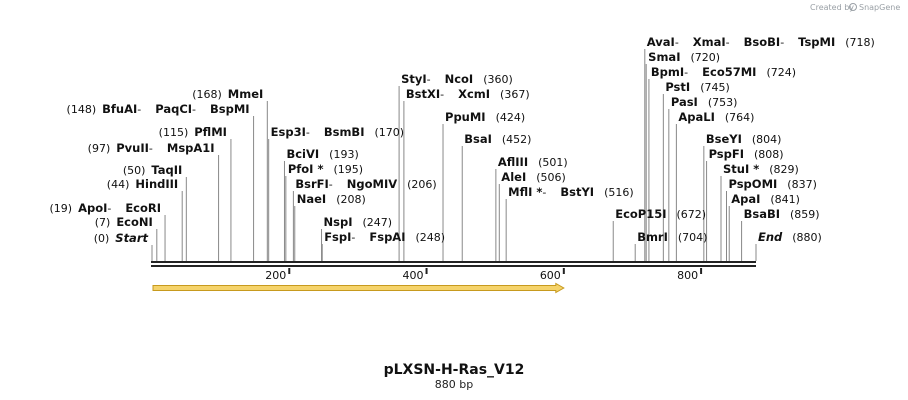 Image resolution: width=908 pixels, height=400 pixels. What do you see at coordinates (790, 237) in the screenshot?
I see `site-label: End (880)` at bounding box center [790, 237].